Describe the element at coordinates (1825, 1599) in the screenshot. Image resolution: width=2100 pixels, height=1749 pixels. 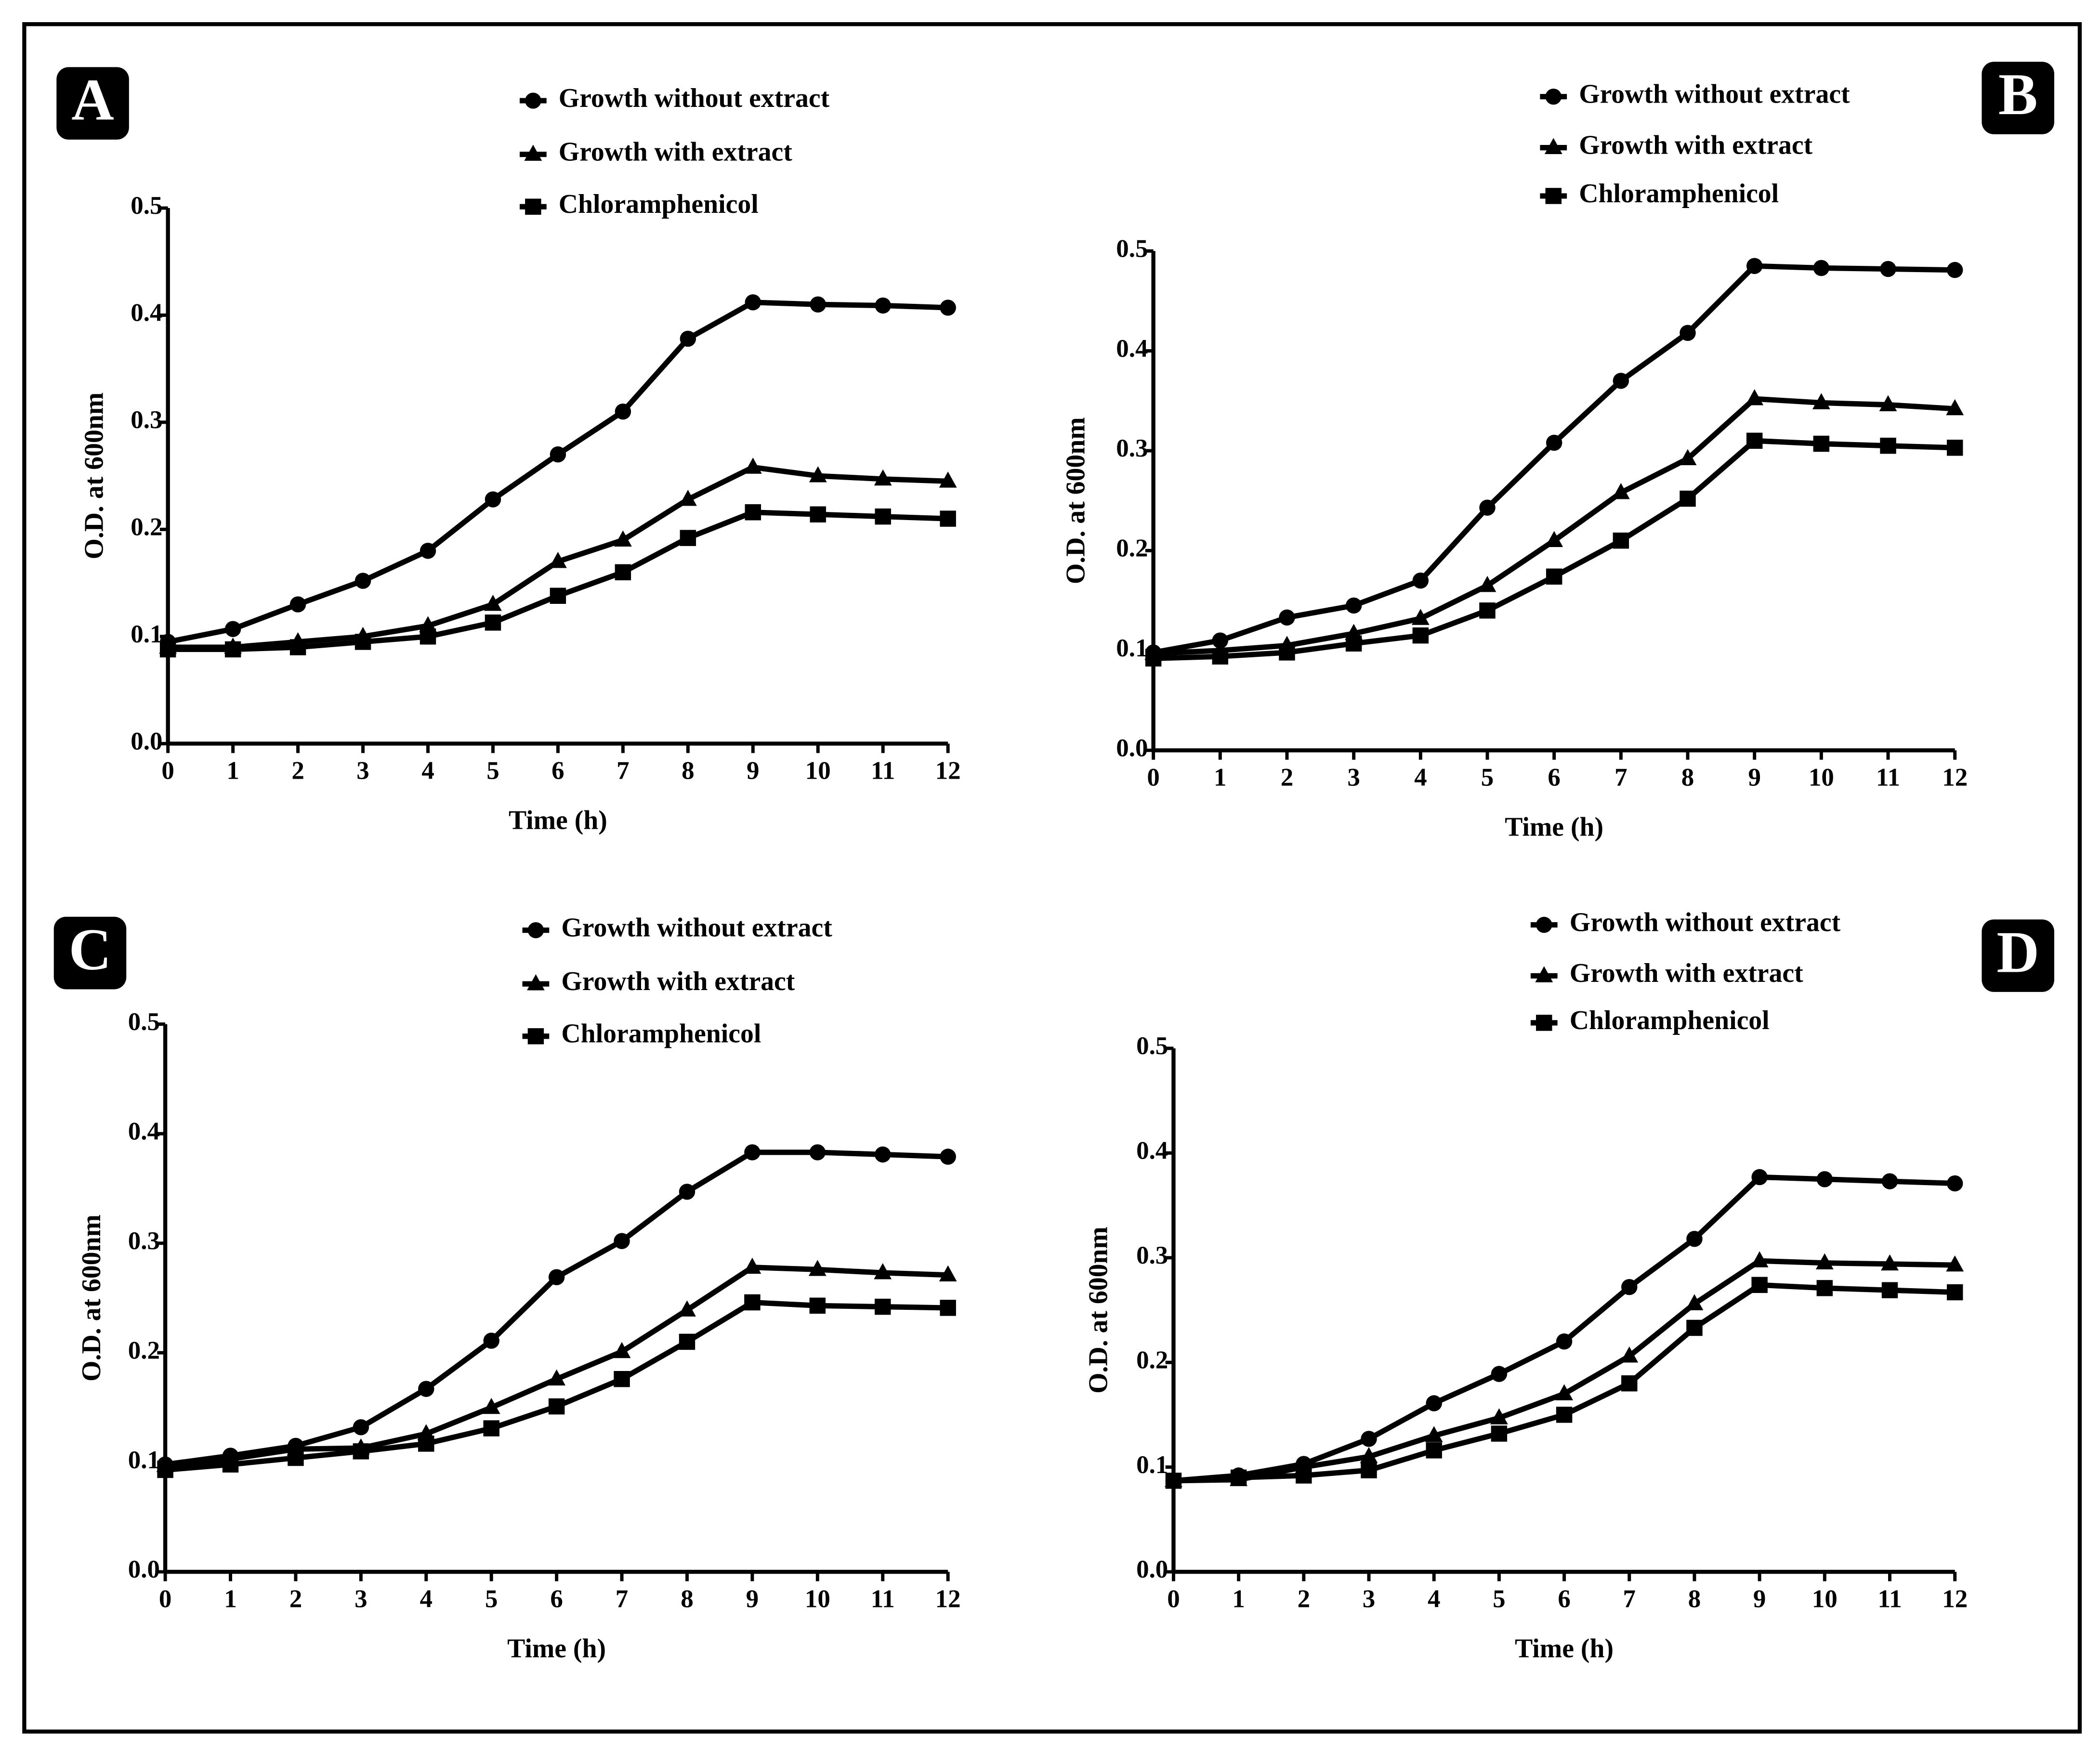
I see `x-tick-label: 10` at that location.